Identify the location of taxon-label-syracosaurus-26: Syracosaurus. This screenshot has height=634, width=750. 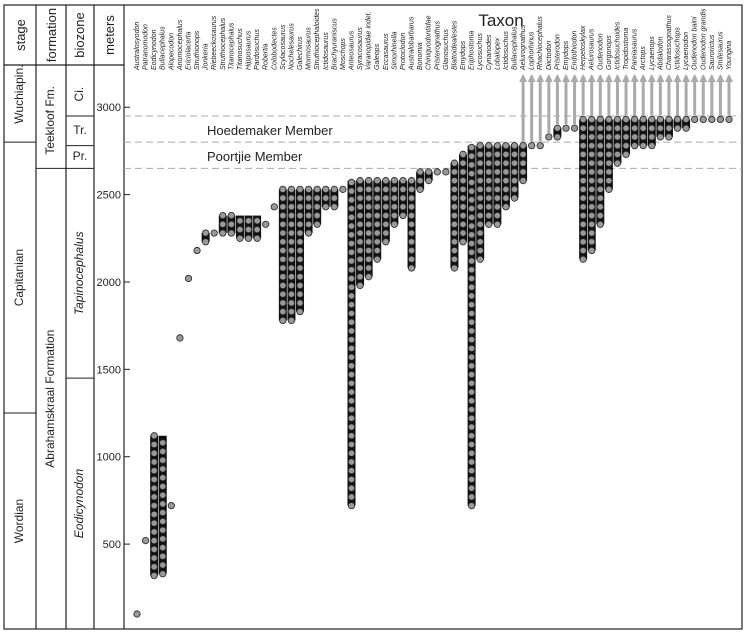
(360, 48).